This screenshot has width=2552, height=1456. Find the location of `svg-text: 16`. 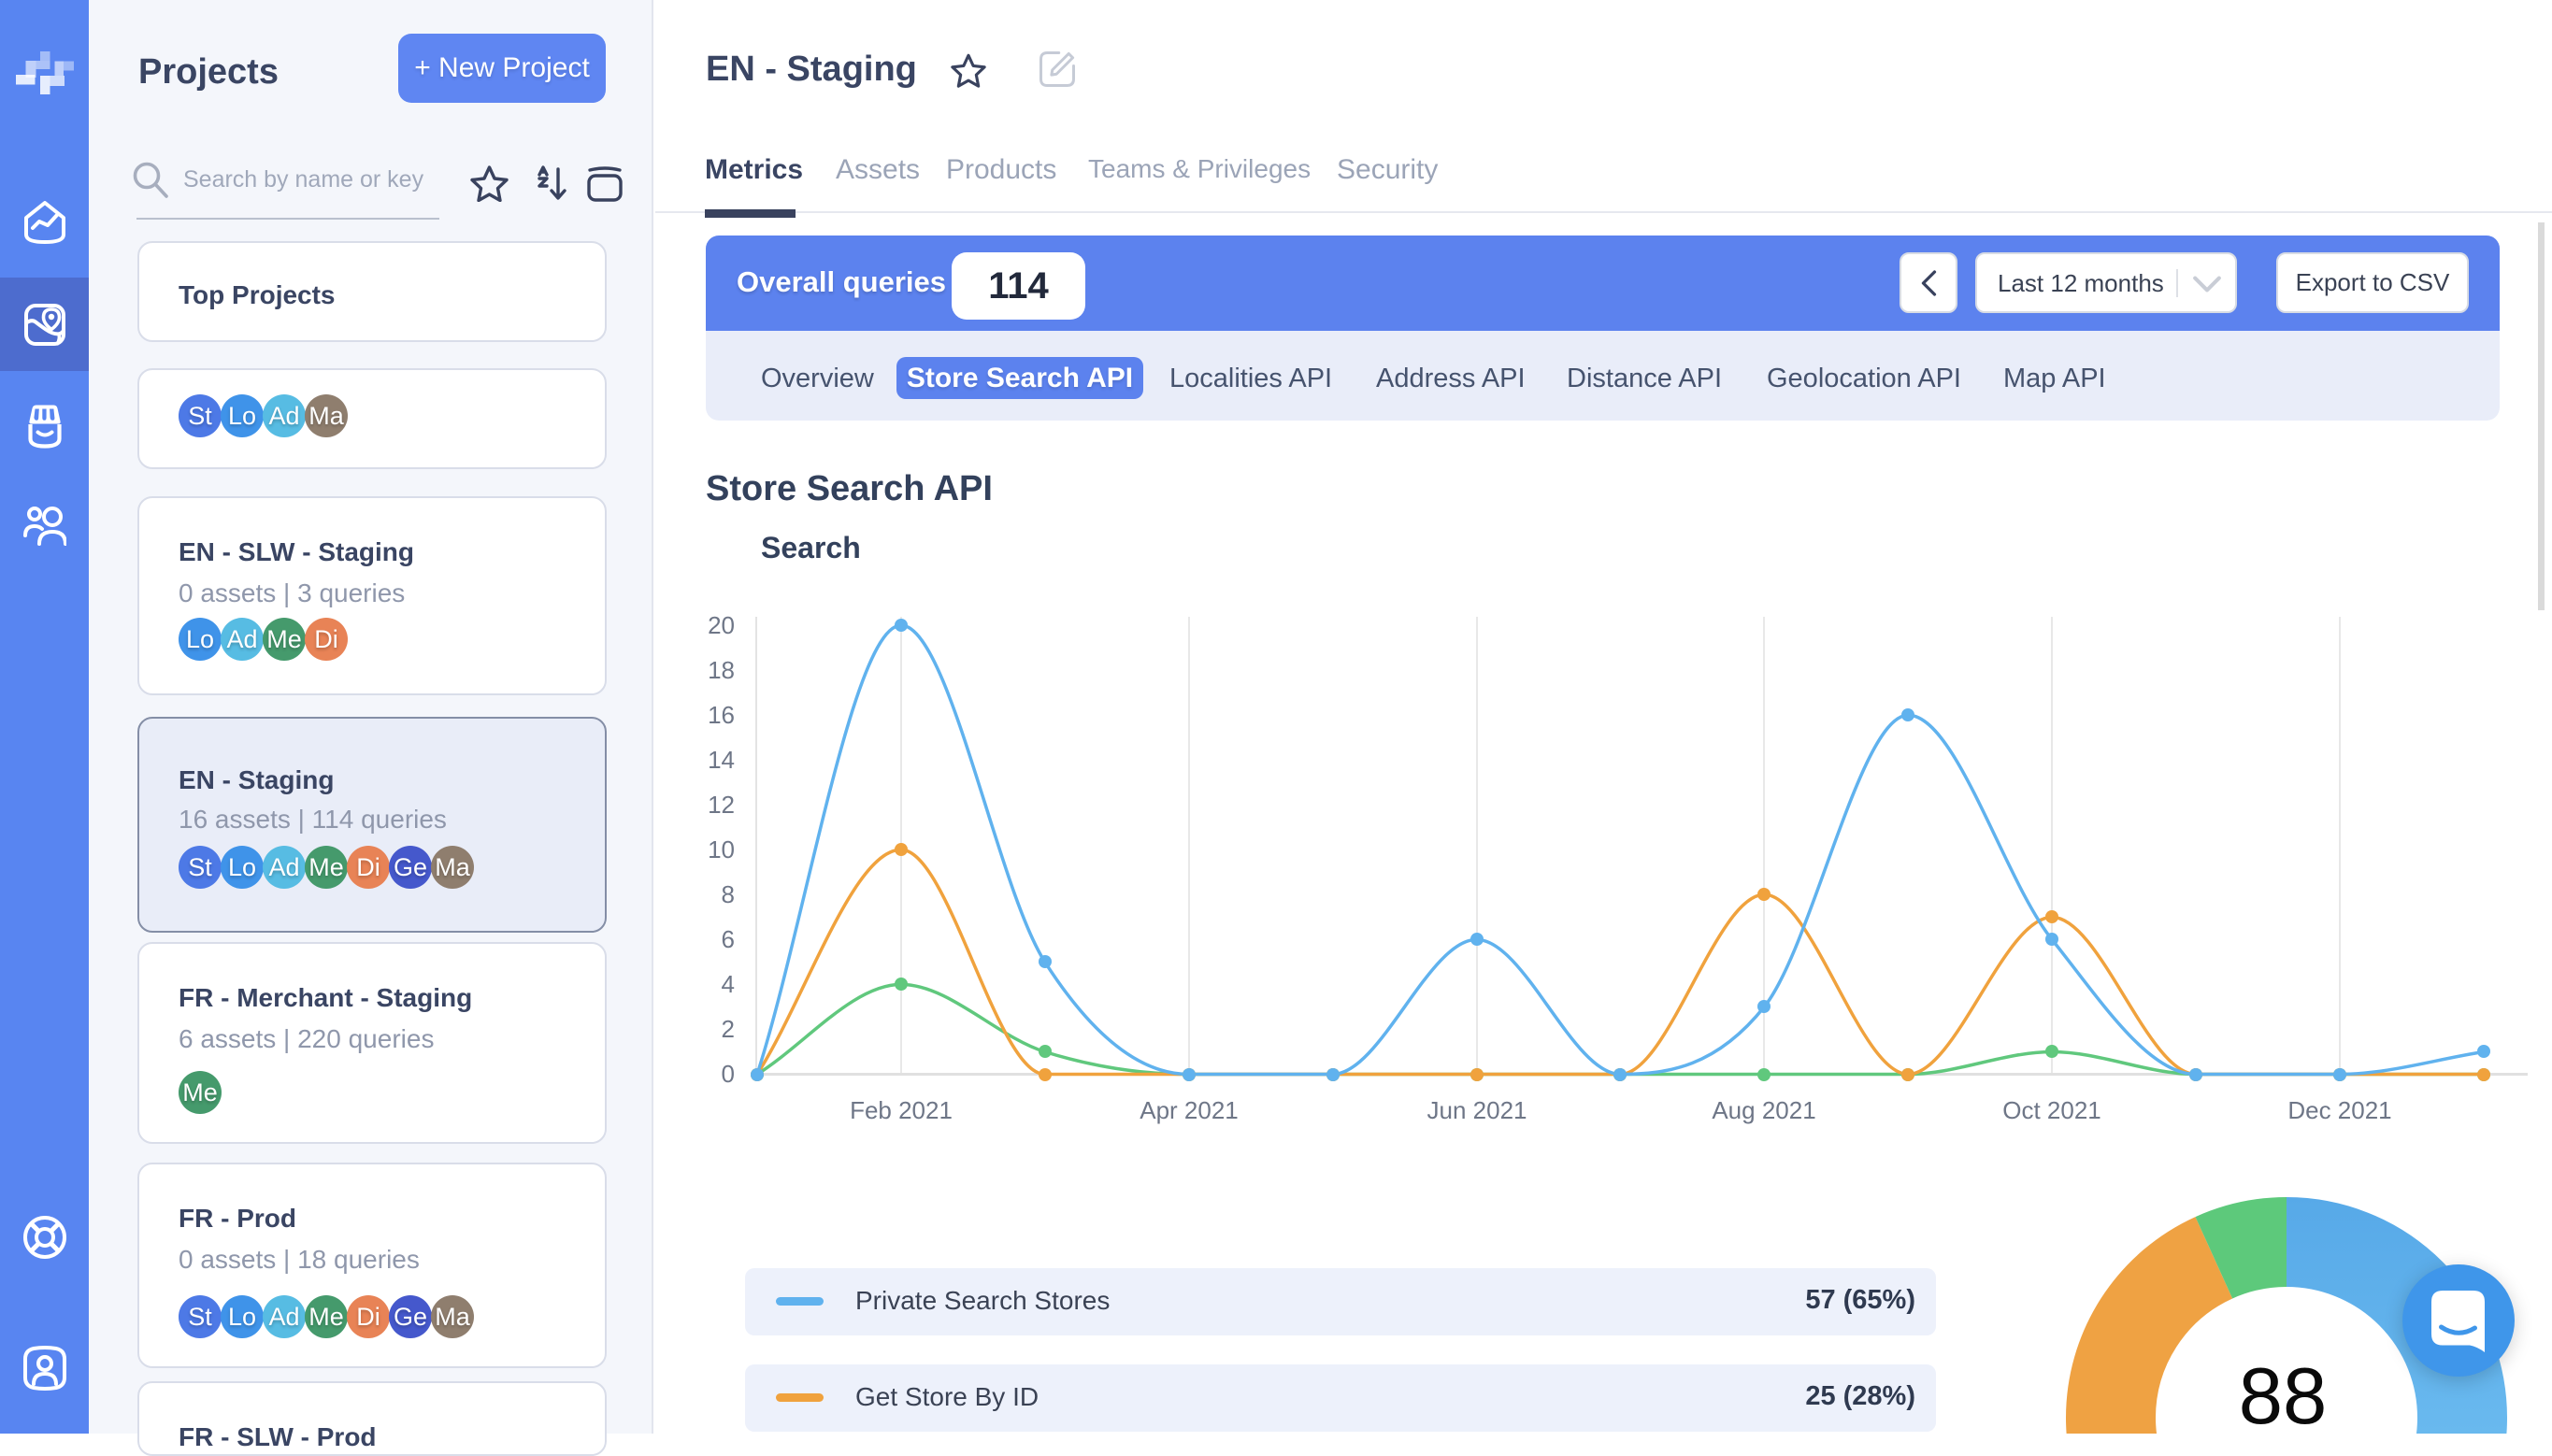

svg-text: 16 is located at coordinates (721, 715).